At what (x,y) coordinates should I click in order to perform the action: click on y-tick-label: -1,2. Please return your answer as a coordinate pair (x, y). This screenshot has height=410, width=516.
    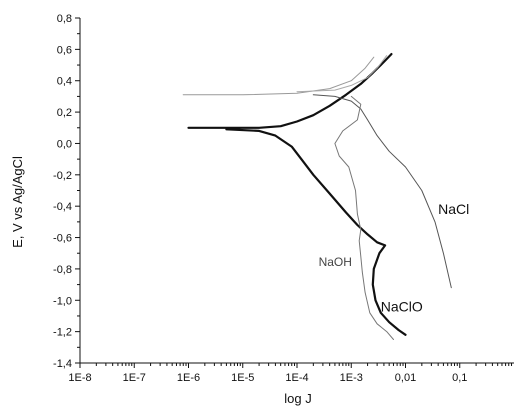
    Looking at the image, I should click on (62, 333).